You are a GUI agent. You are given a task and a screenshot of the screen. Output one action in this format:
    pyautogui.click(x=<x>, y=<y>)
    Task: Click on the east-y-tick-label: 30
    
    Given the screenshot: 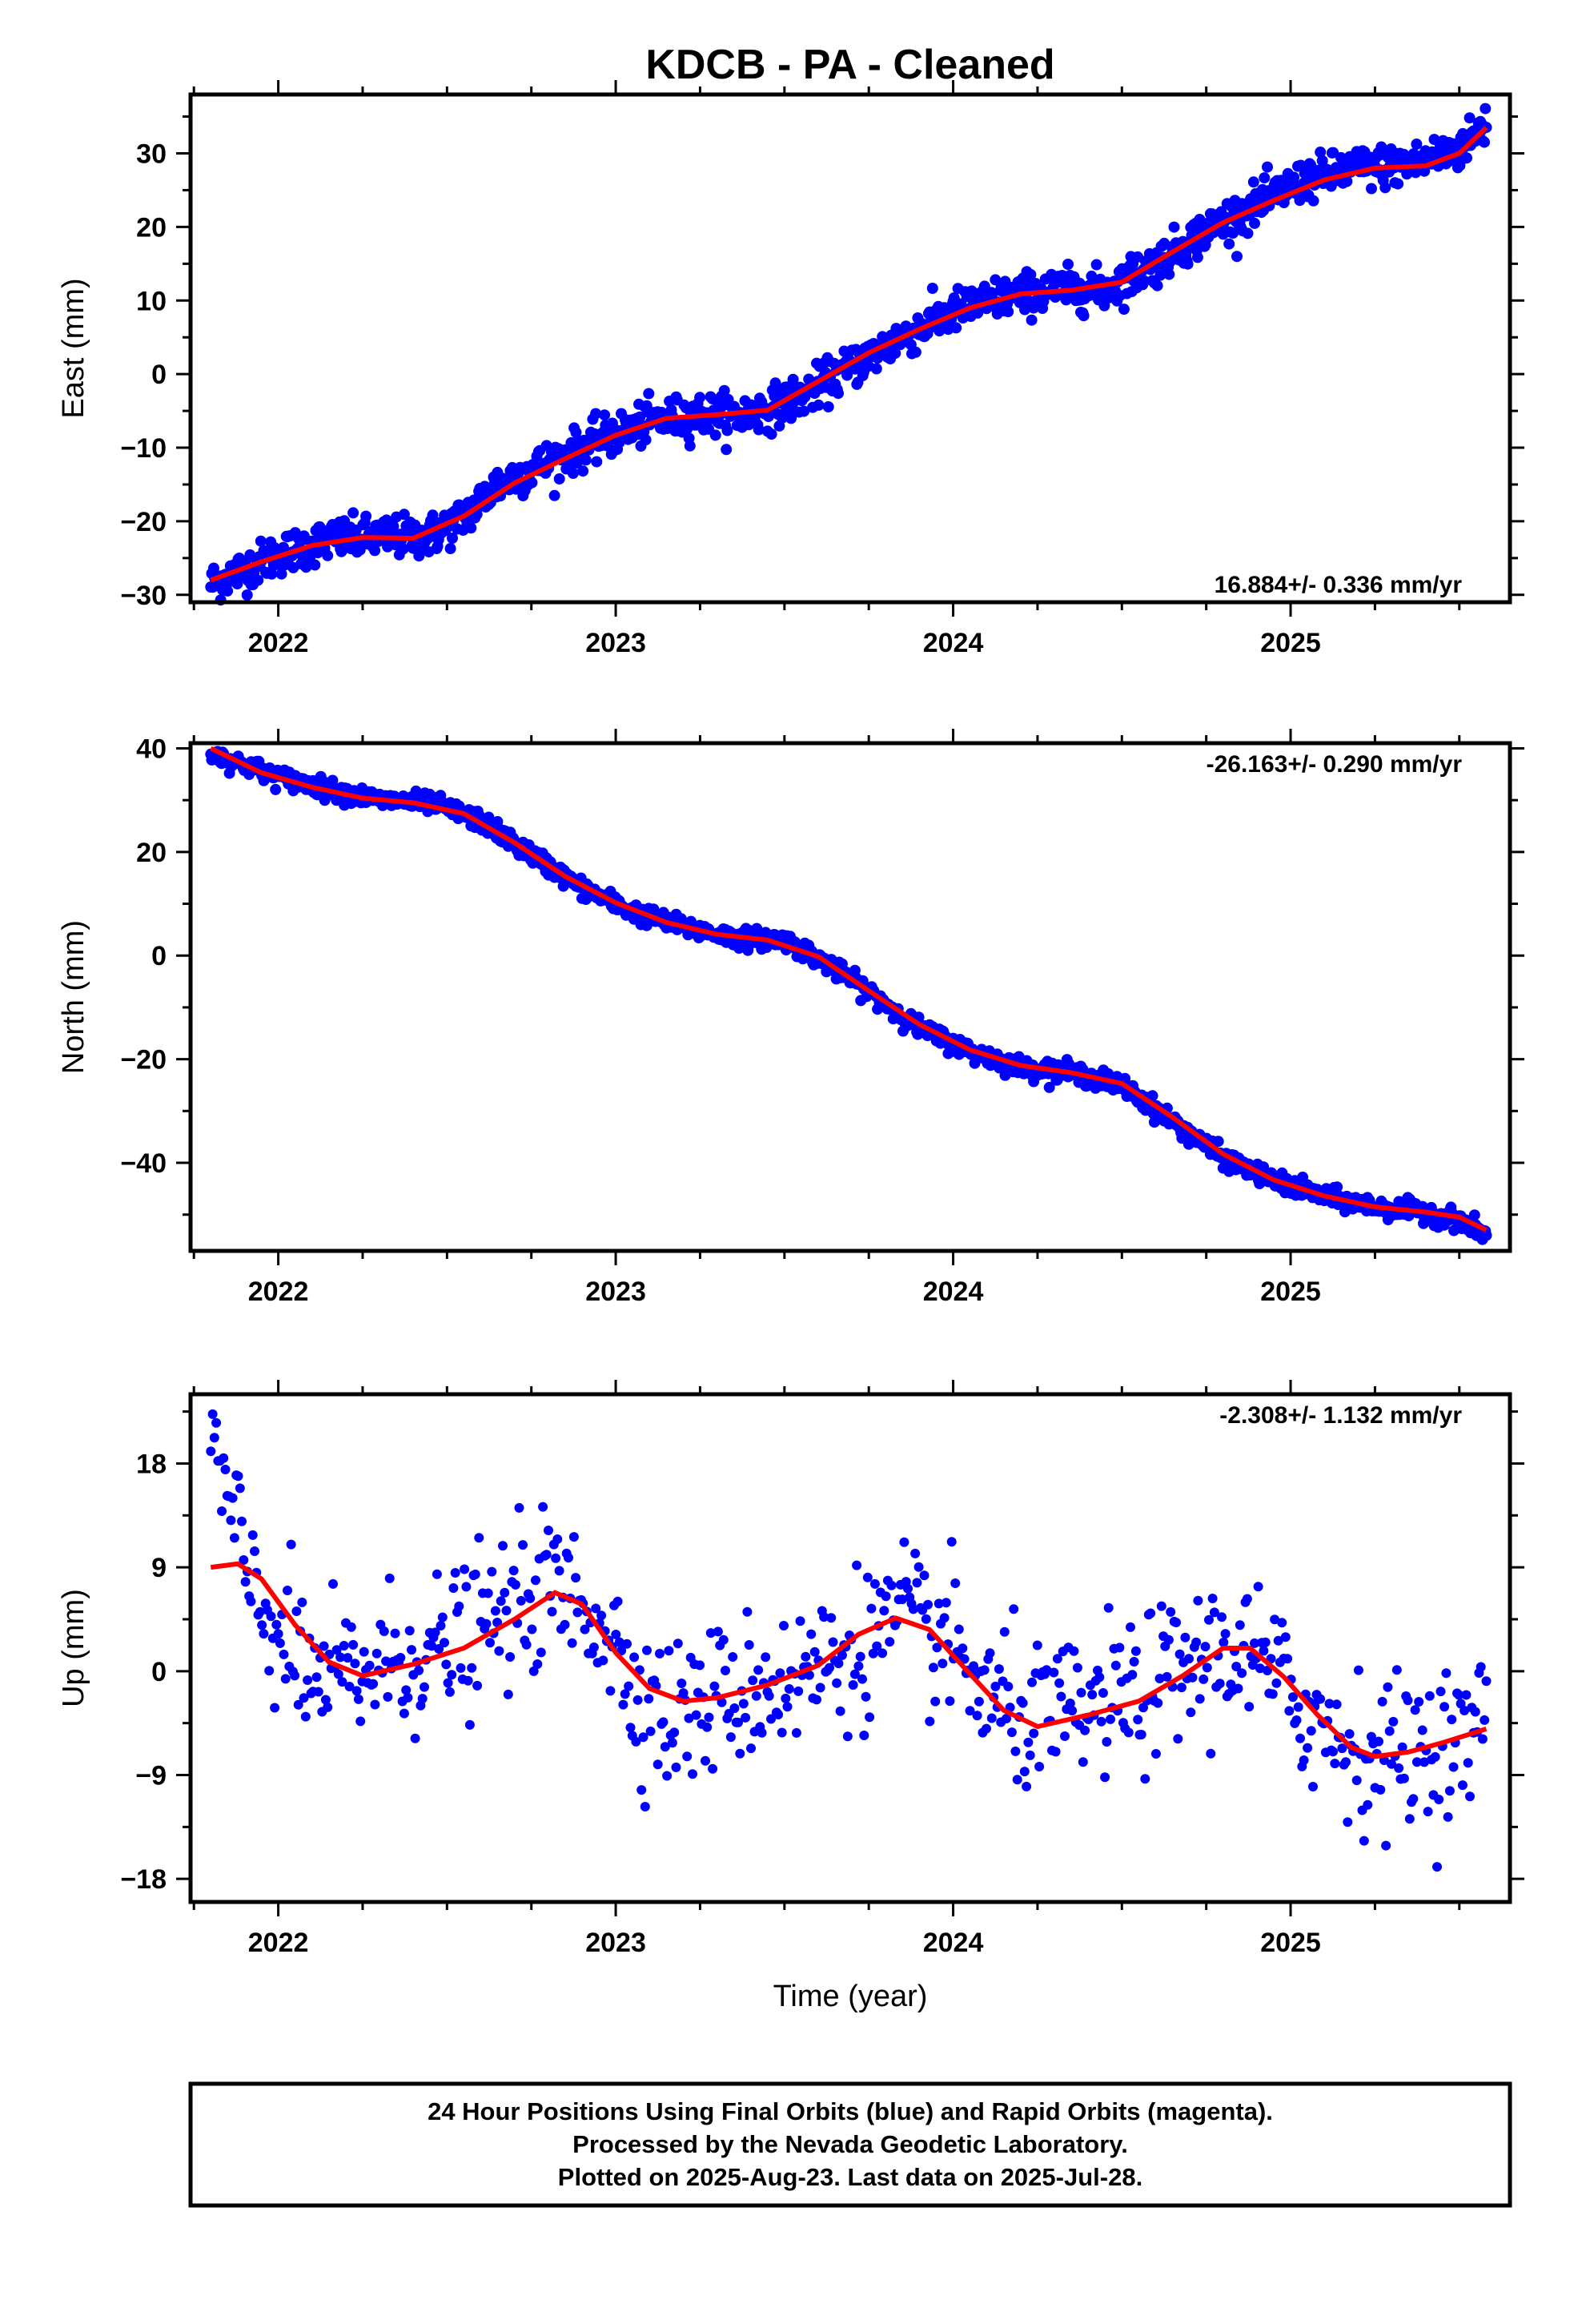 What is the action you would take?
    pyautogui.click(x=151, y=154)
    